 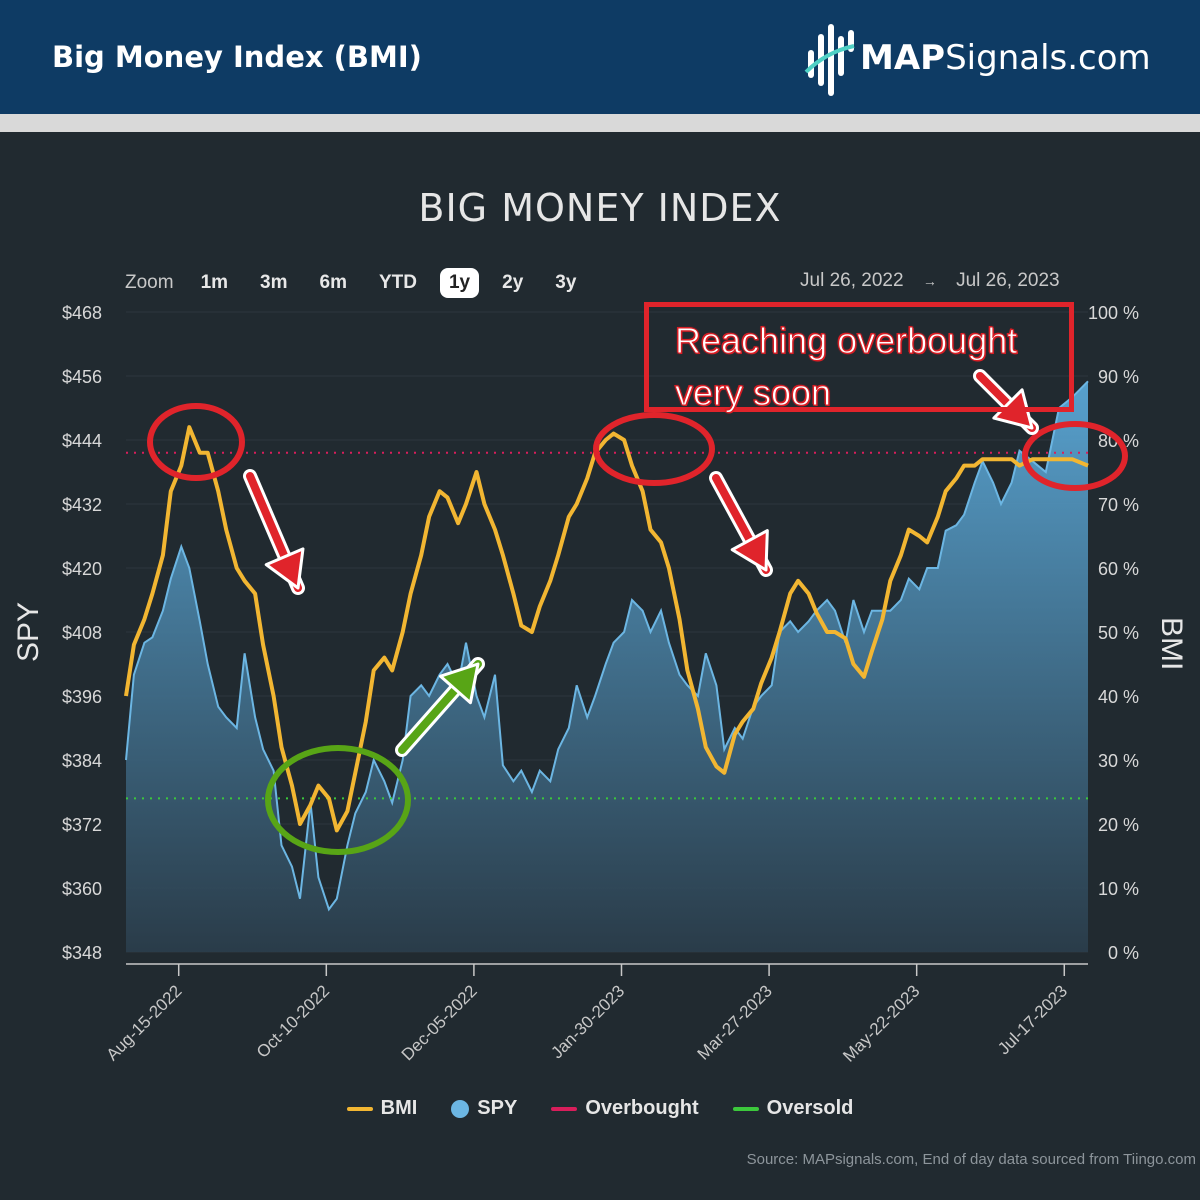 What do you see at coordinates (1008, 280) in the screenshot?
I see `range-to: Jul 26, 2023` at bounding box center [1008, 280].